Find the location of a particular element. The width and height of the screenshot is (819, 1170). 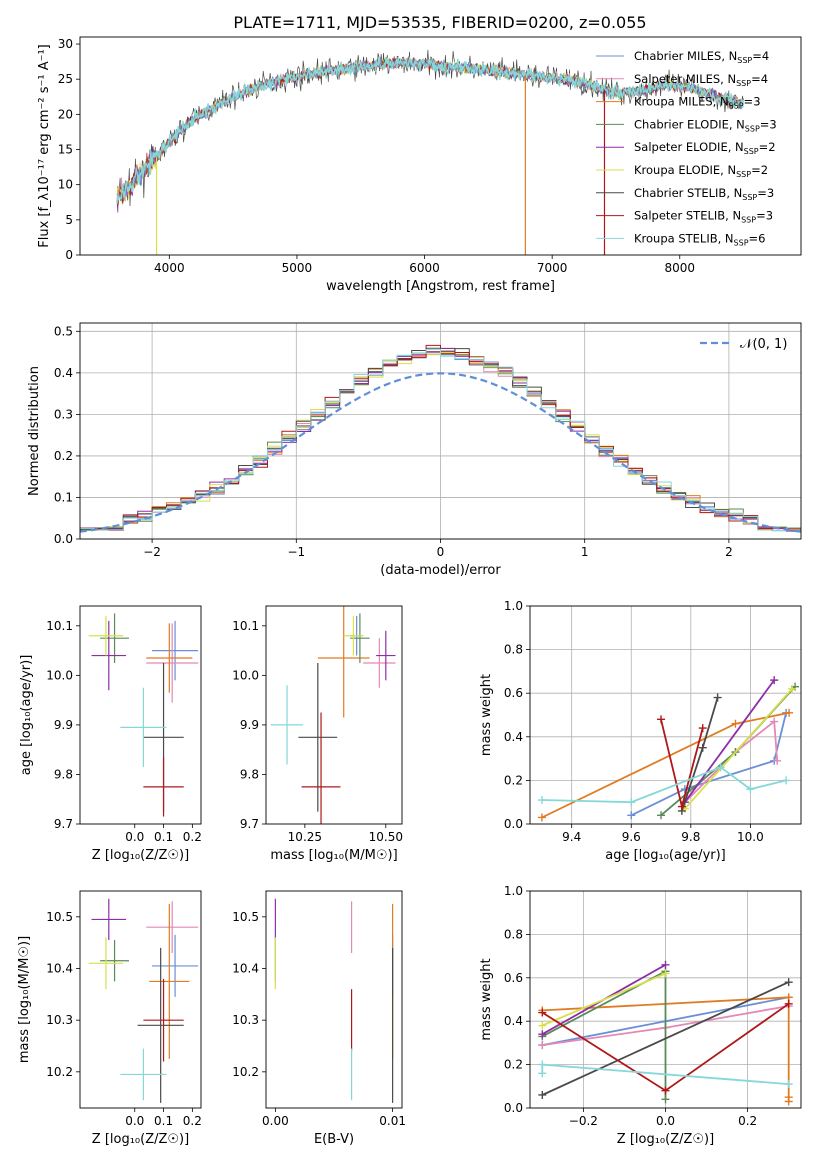

spectrum-xtick-label: 7000 is located at coordinates (552, 268).